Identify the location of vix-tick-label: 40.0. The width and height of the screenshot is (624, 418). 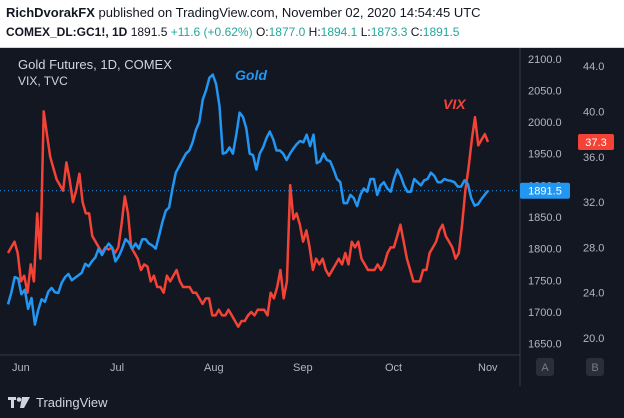
(593, 112).